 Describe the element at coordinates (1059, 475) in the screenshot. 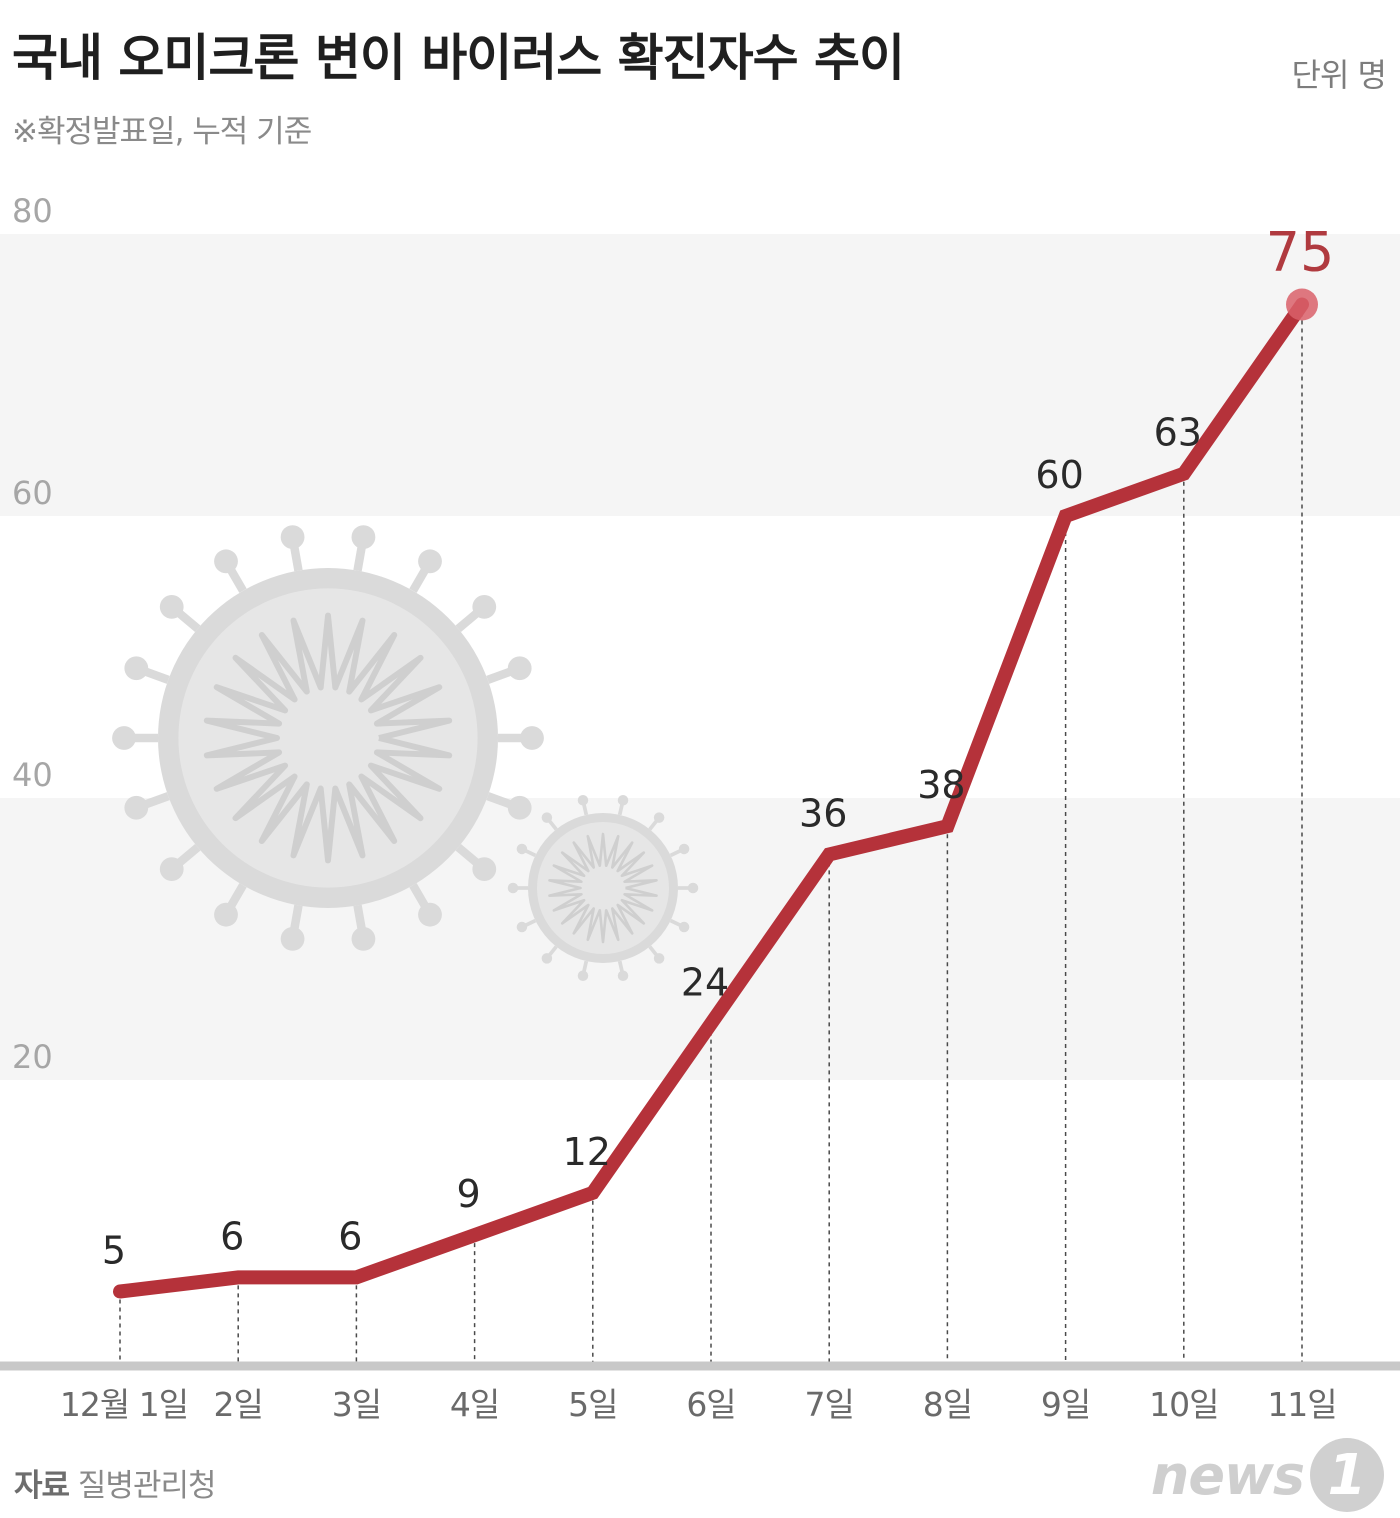

I see `data-label: 60` at that location.